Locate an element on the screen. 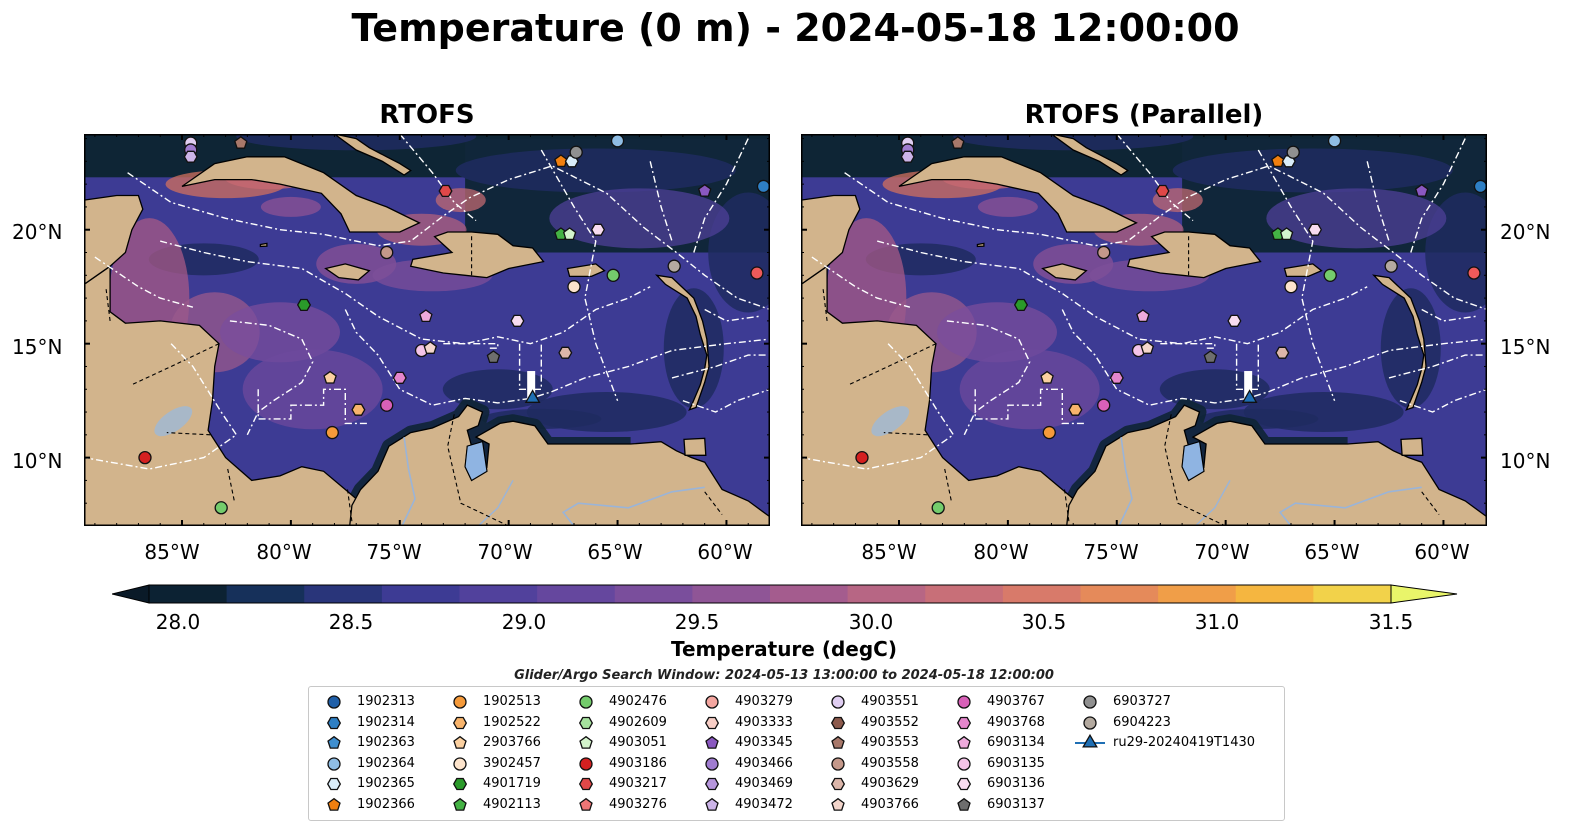 This screenshot has width=1591, height=829. lon-label-65w-right: 65°W is located at coordinates (1332, 552).